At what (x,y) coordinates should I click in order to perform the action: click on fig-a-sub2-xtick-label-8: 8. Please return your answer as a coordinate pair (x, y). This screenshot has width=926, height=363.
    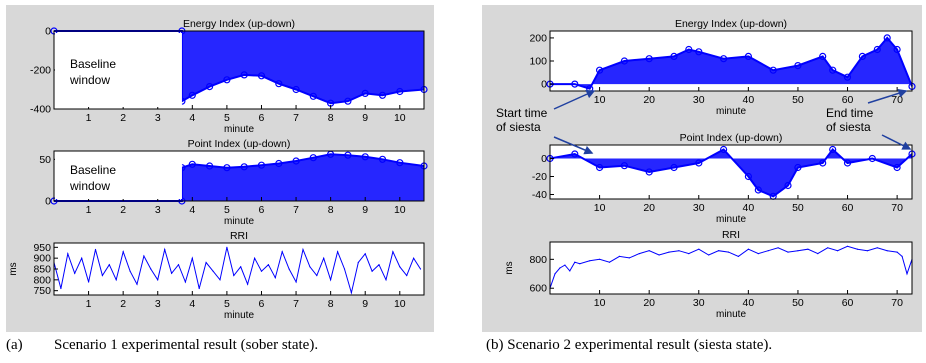
    Looking at the image, I should click on (331, 210).